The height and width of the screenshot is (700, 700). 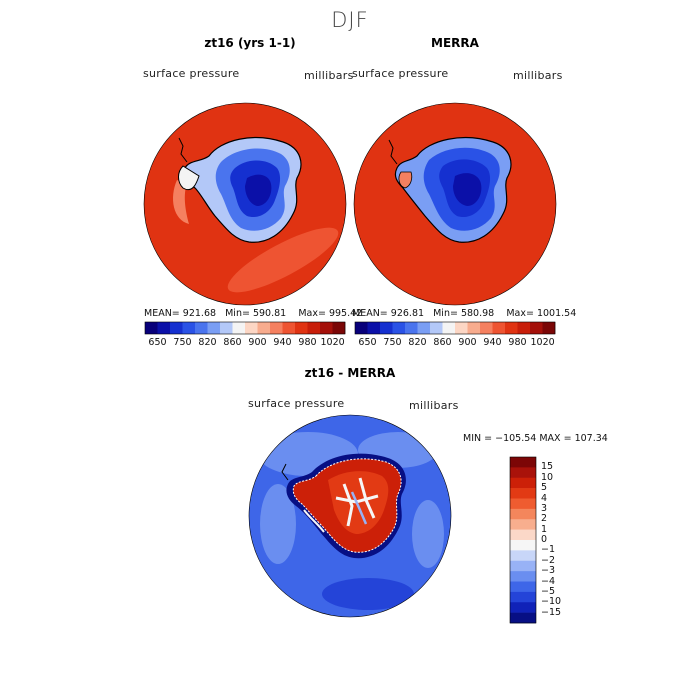 I want to click on diff-legend-tick-label: 3, so click(x=544, y=508).